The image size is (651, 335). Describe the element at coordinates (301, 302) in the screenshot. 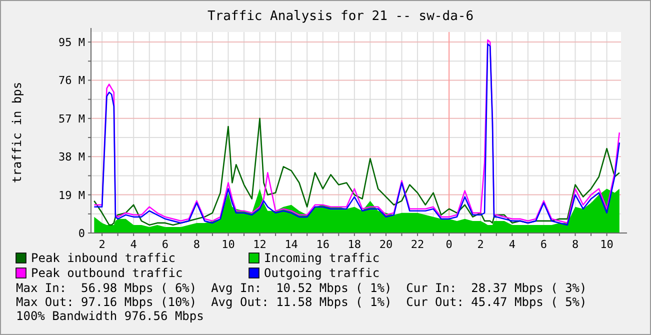

I see `text: Max Out: 97.16 Mbps (10%) Avg Out: 11.58 Mbps ( 1%) Cur Out: 45.47 Mbps ( 5%)` at that location.